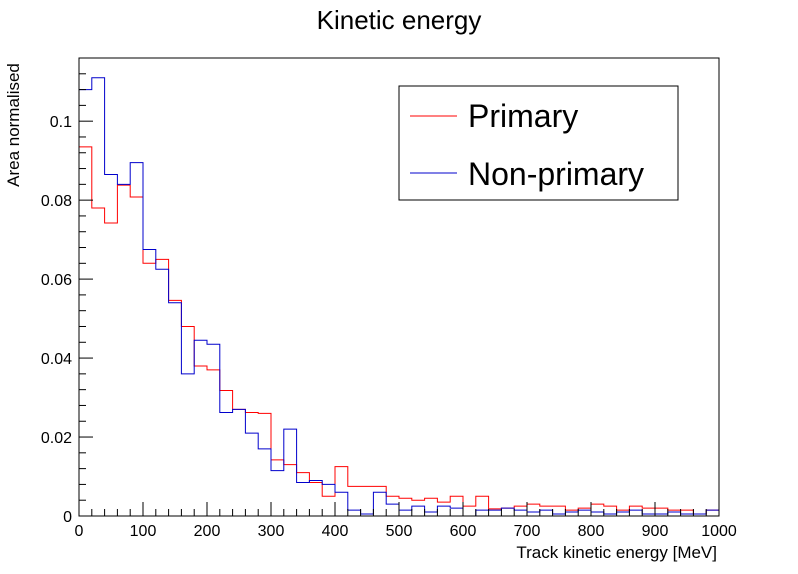 This screenshot has height=574, width=798. I want to click on y-axis-label: Area normalised, so click(13, 125).